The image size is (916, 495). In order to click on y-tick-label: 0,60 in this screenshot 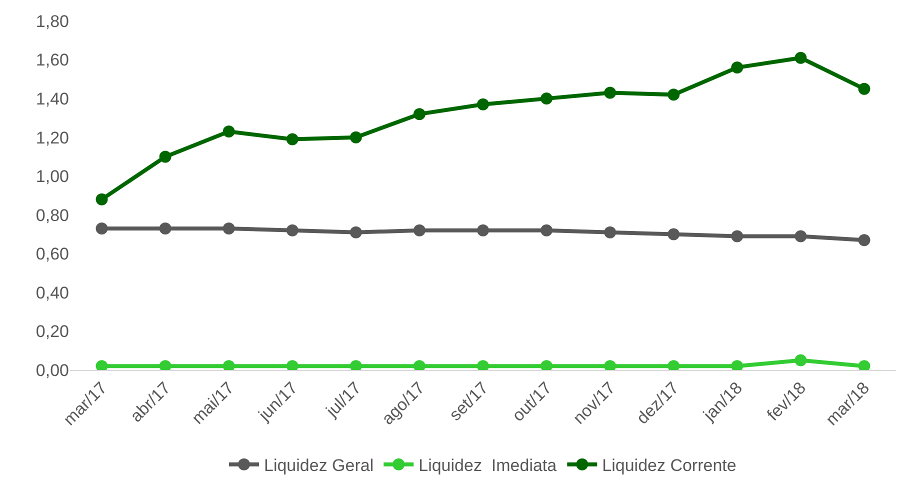, I will do `click(52, 254)`.